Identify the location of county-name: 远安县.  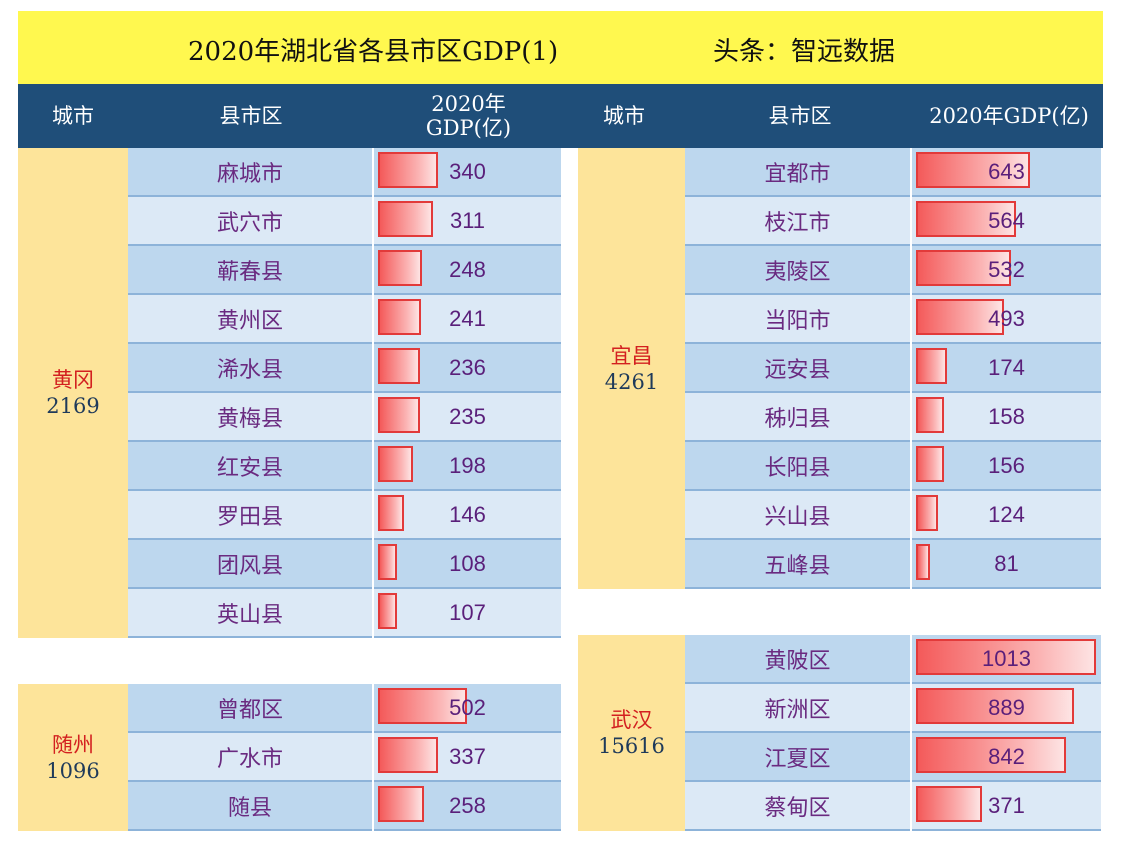
(797, 368).